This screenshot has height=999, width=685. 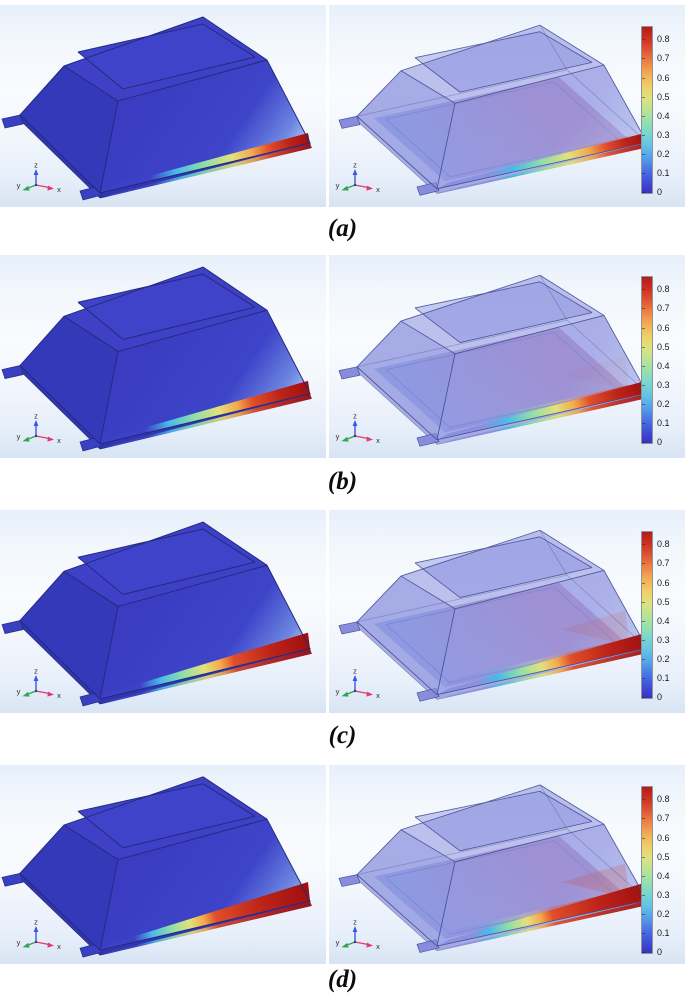 I want to click on hot-corner-wash, so click(x=596, y=373).